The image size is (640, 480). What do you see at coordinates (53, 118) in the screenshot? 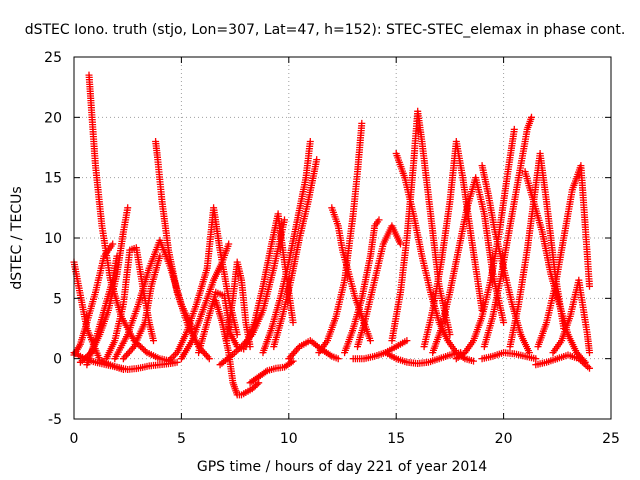
I see `y-tick-label: 20` at bounding box center [53, 118].